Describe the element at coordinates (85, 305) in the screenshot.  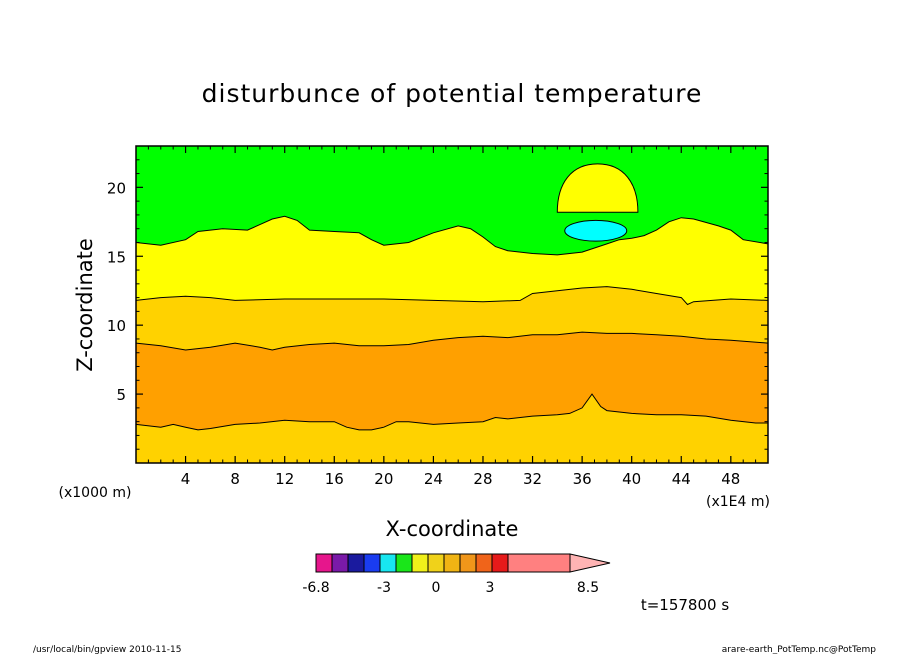
I see `y-axis-label: Z-coordinate` at that location.